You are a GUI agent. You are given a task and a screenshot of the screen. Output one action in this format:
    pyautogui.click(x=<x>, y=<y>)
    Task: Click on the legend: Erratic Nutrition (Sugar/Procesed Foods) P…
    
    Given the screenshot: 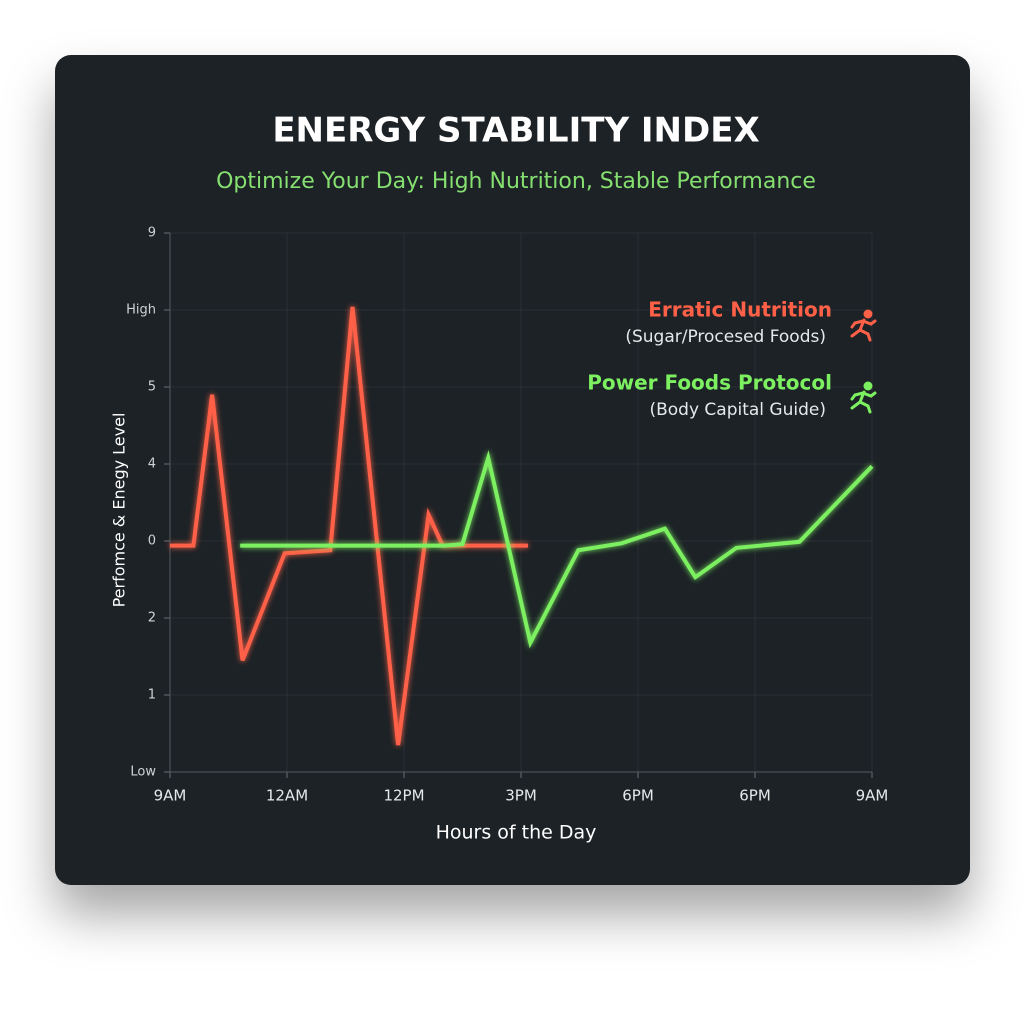 What is the action you would take?
    pyautogui.click(x=709, y=359)
    